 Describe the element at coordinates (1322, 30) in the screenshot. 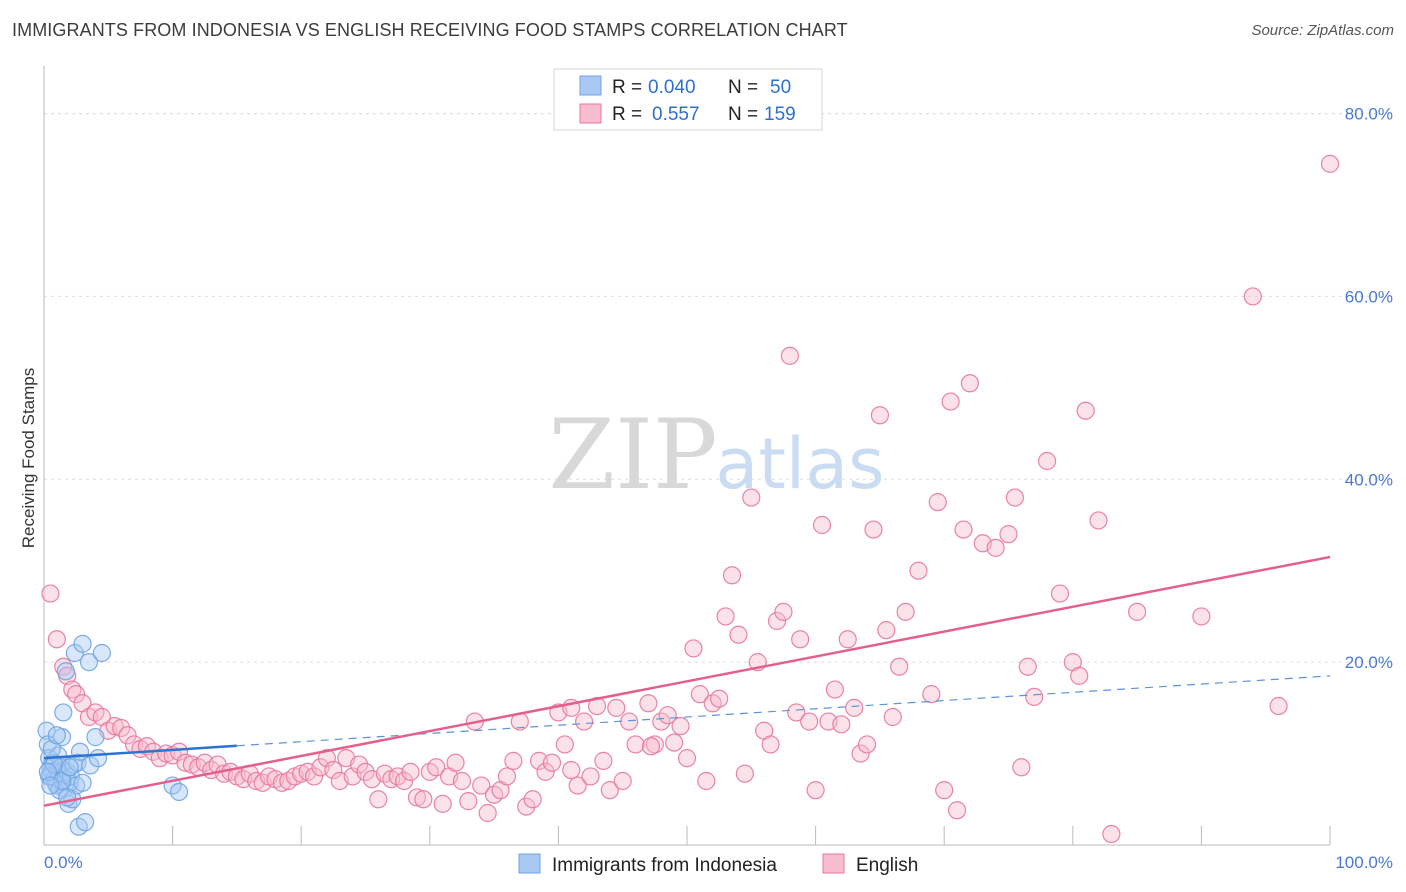

I see `source-label: Source: ZipAtlas.com` at that location.